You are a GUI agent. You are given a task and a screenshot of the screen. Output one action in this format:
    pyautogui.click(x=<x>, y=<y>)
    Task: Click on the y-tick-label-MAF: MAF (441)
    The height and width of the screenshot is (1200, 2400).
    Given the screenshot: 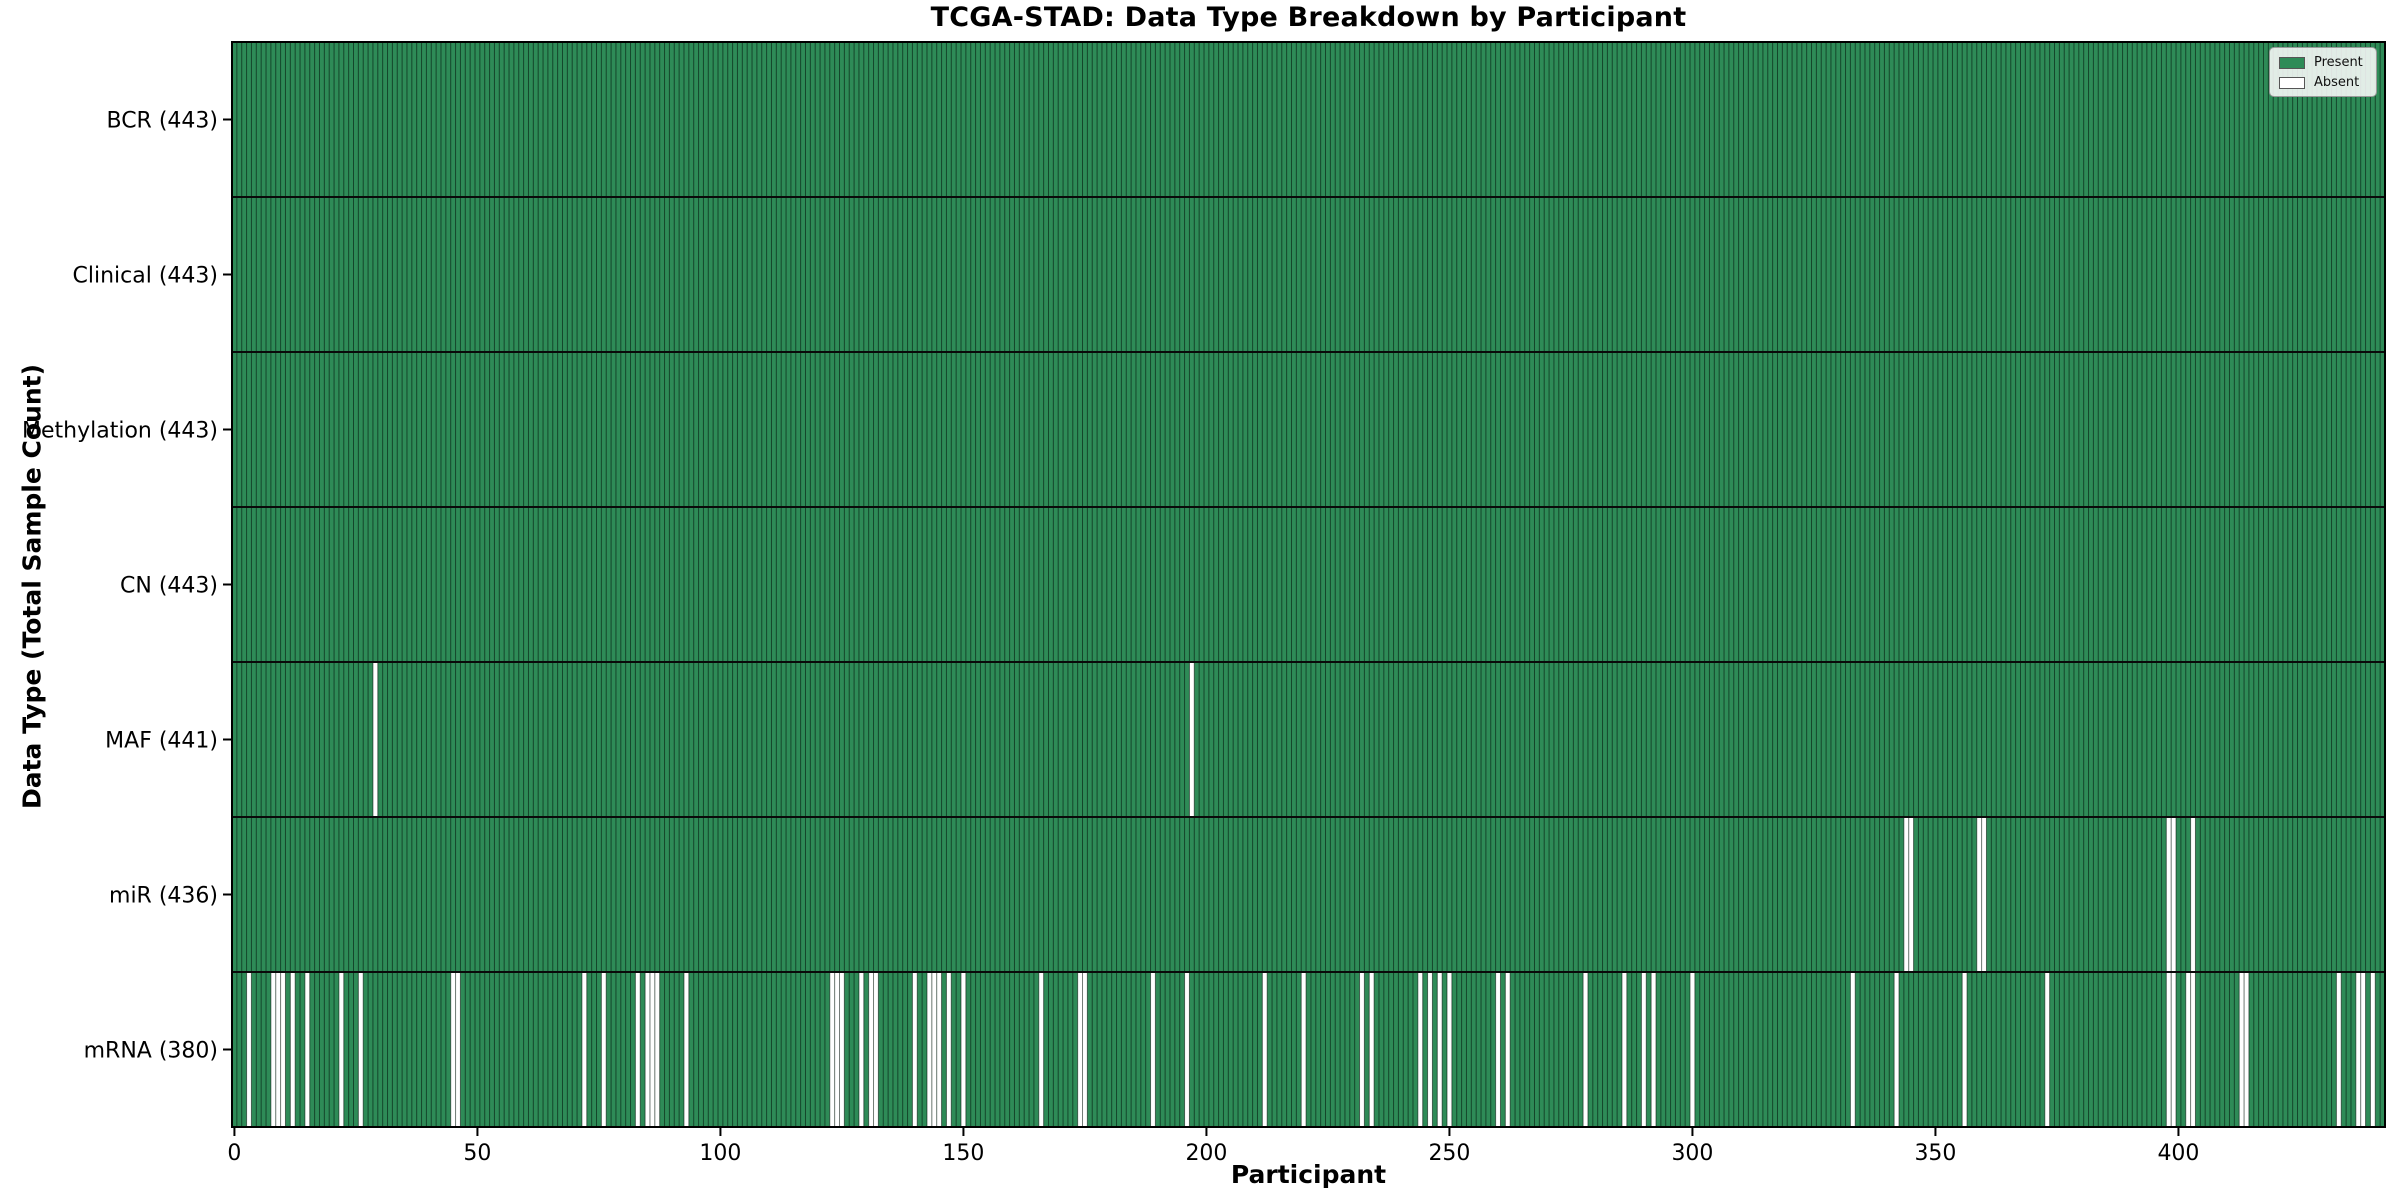 What is the action you would take?
    pyautogui.click(x=161, y=741)
    